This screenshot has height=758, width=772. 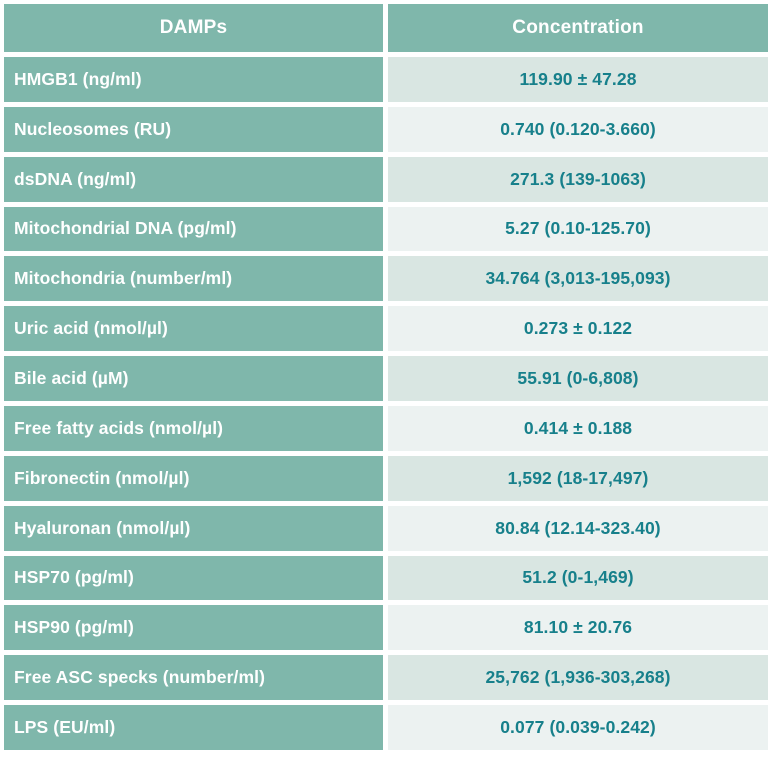 I want to click on damp-name-label: HMGB1 (ng/ml), so click(x=78, y=78).